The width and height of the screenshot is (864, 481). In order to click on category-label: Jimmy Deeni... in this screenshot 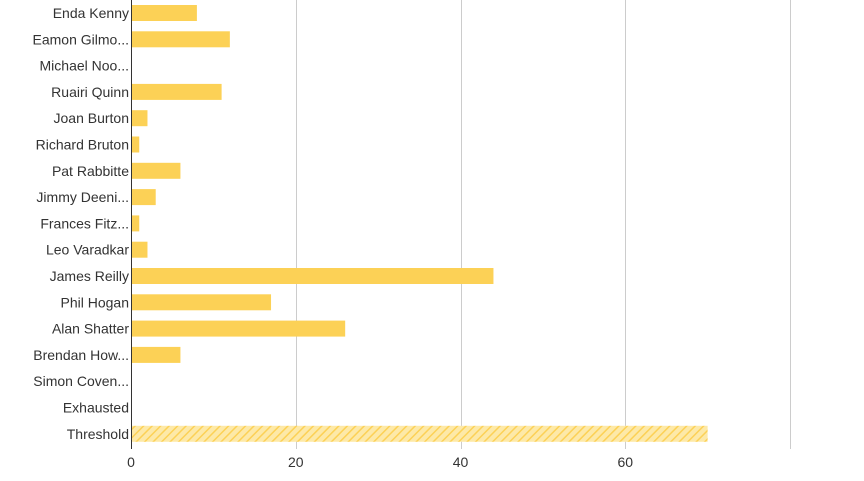, I will do `click(82, 197)`.